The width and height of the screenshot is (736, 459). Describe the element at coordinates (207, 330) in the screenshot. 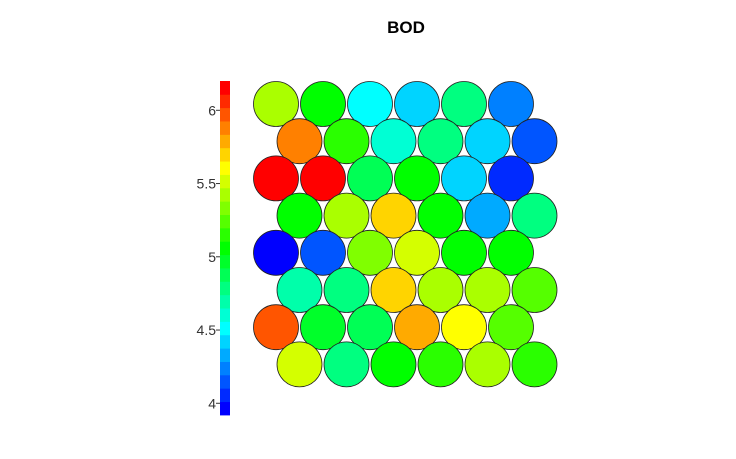

I see `color-legend-tick-label: 4.5` at that location.